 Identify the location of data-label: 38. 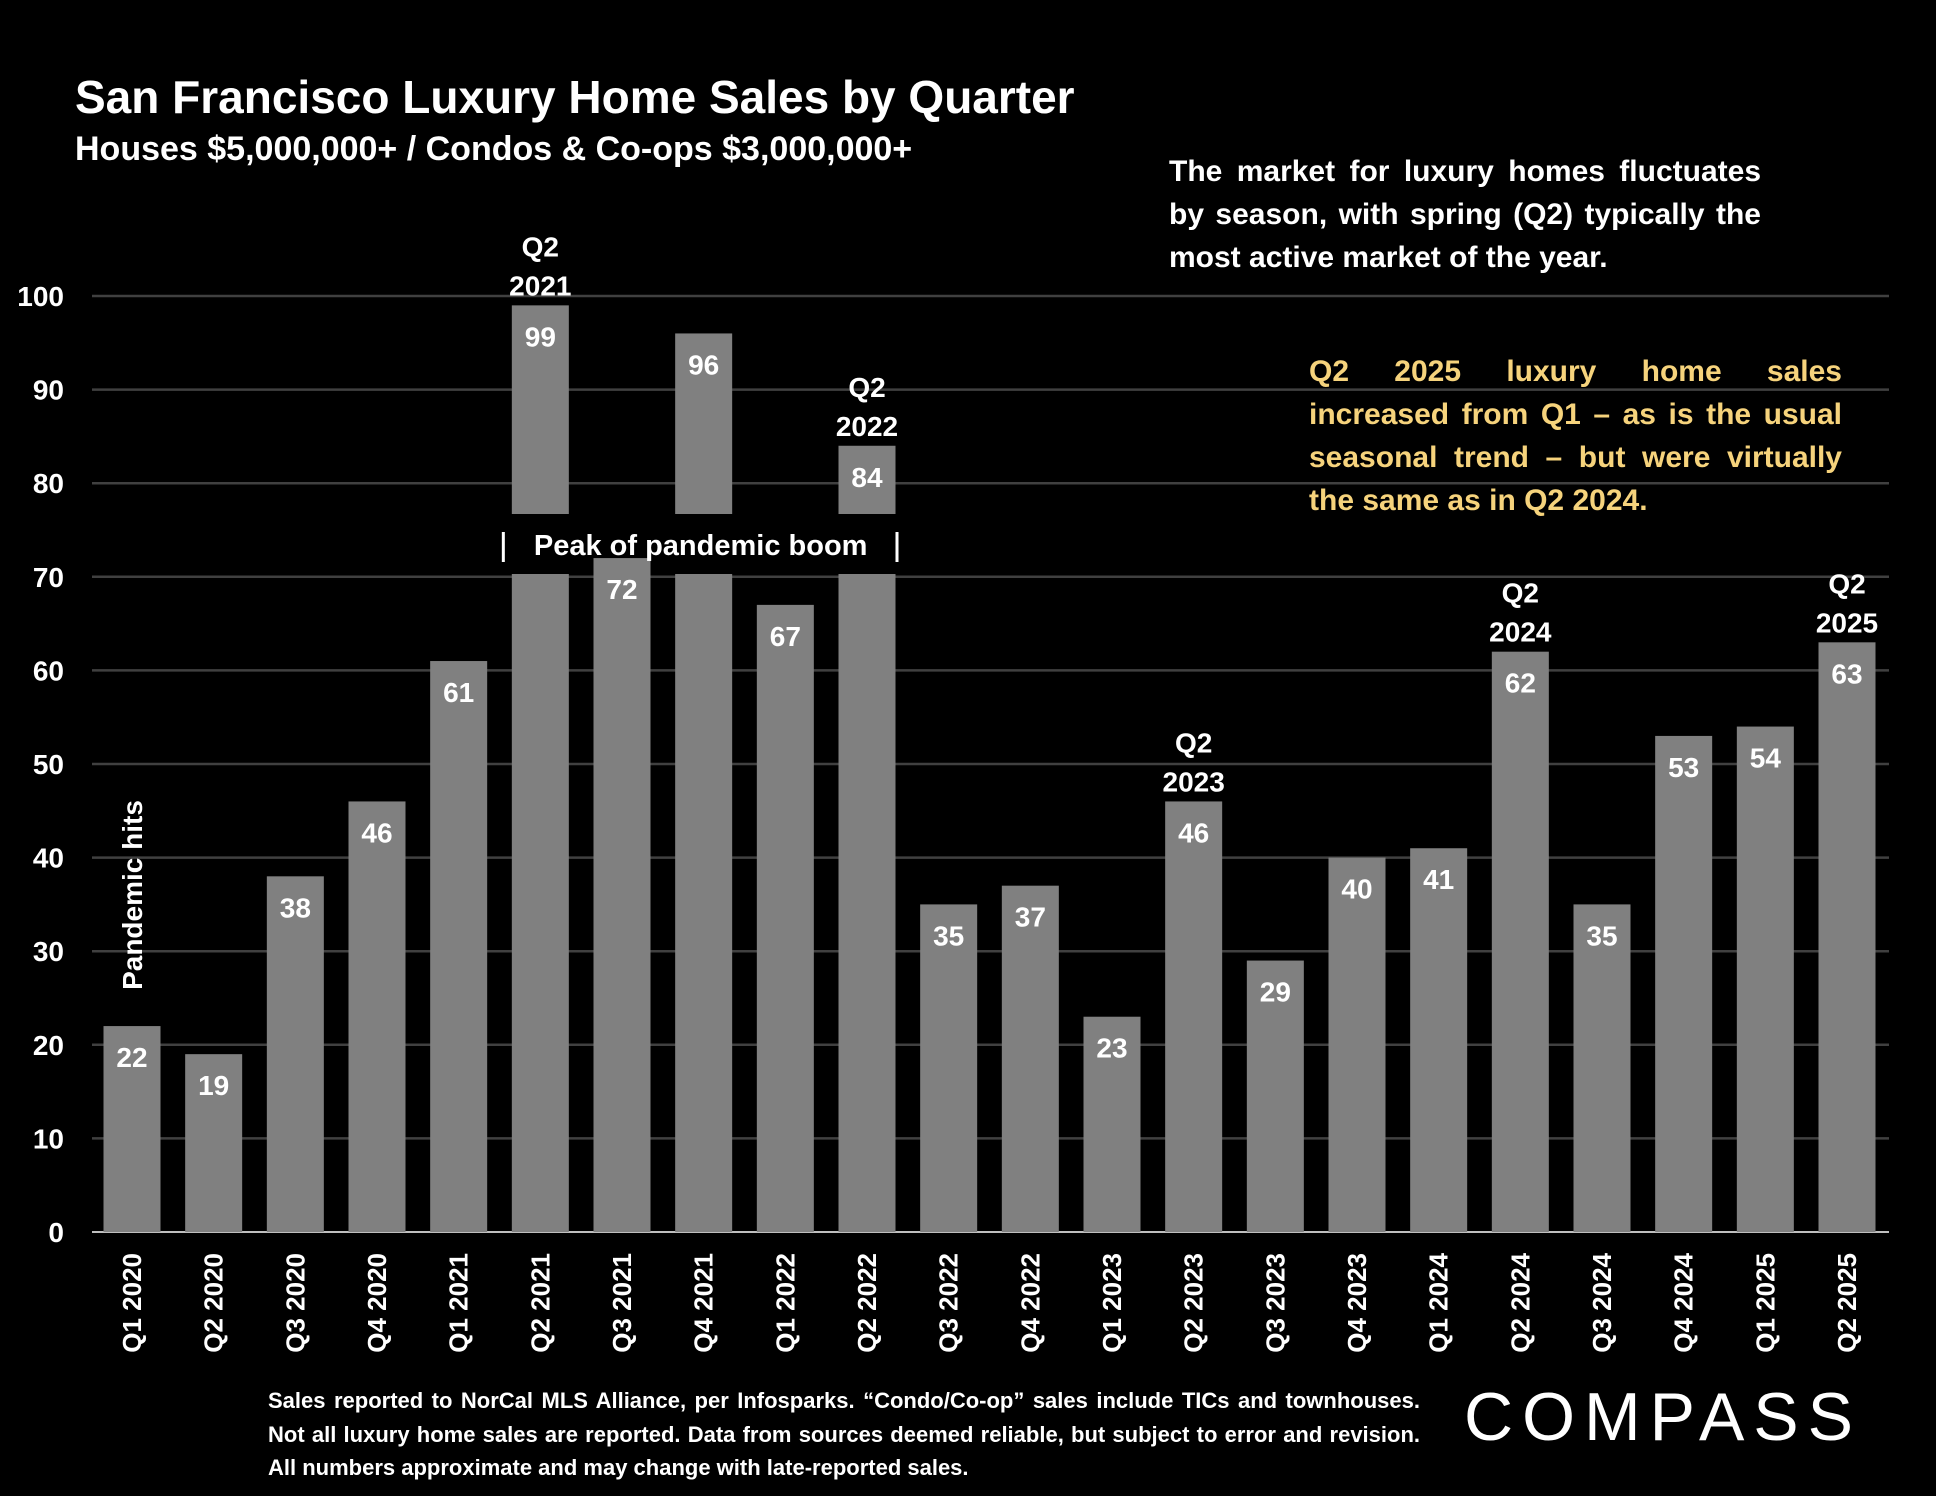
(295, 907).